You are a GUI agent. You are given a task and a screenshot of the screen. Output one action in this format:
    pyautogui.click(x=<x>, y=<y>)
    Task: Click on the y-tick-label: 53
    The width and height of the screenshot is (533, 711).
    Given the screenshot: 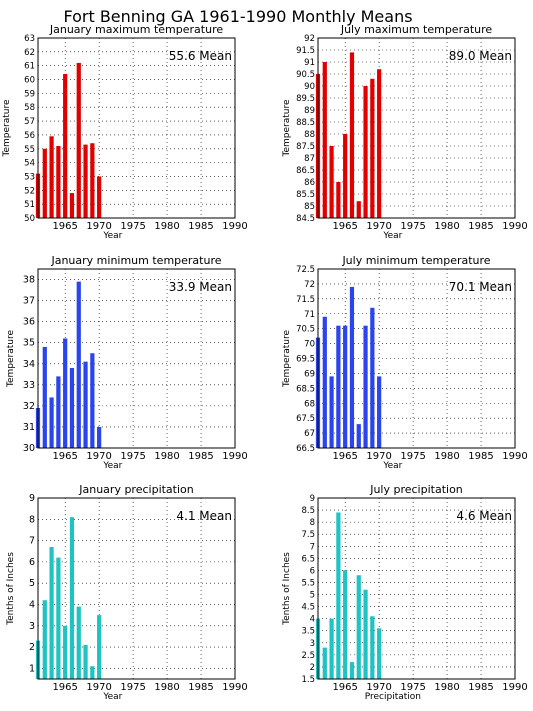 What is the action you would take?
    pyautogui.click(x=29, y=177)
    